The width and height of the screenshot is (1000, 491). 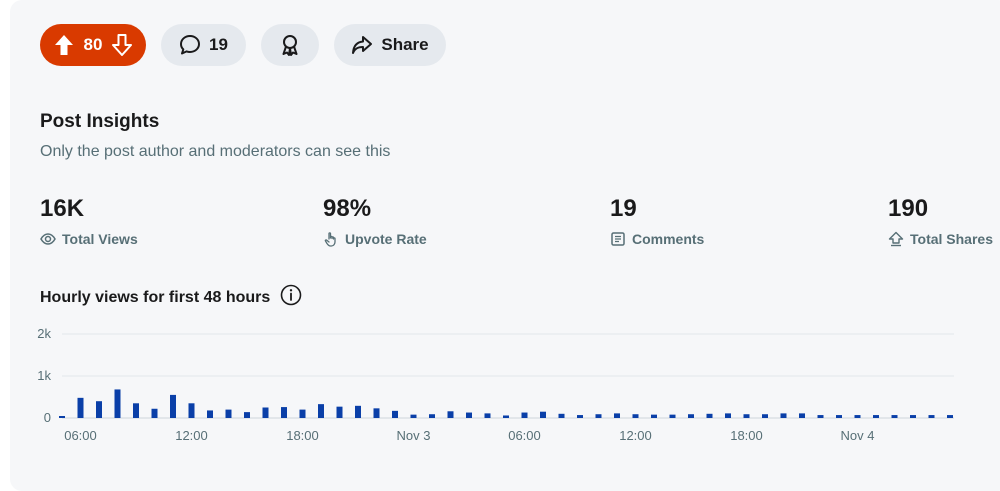 What do you see at coordinates (347, 208) in the screenshot?
I see `stat-value: 98%` at bounding box center [347, 208].